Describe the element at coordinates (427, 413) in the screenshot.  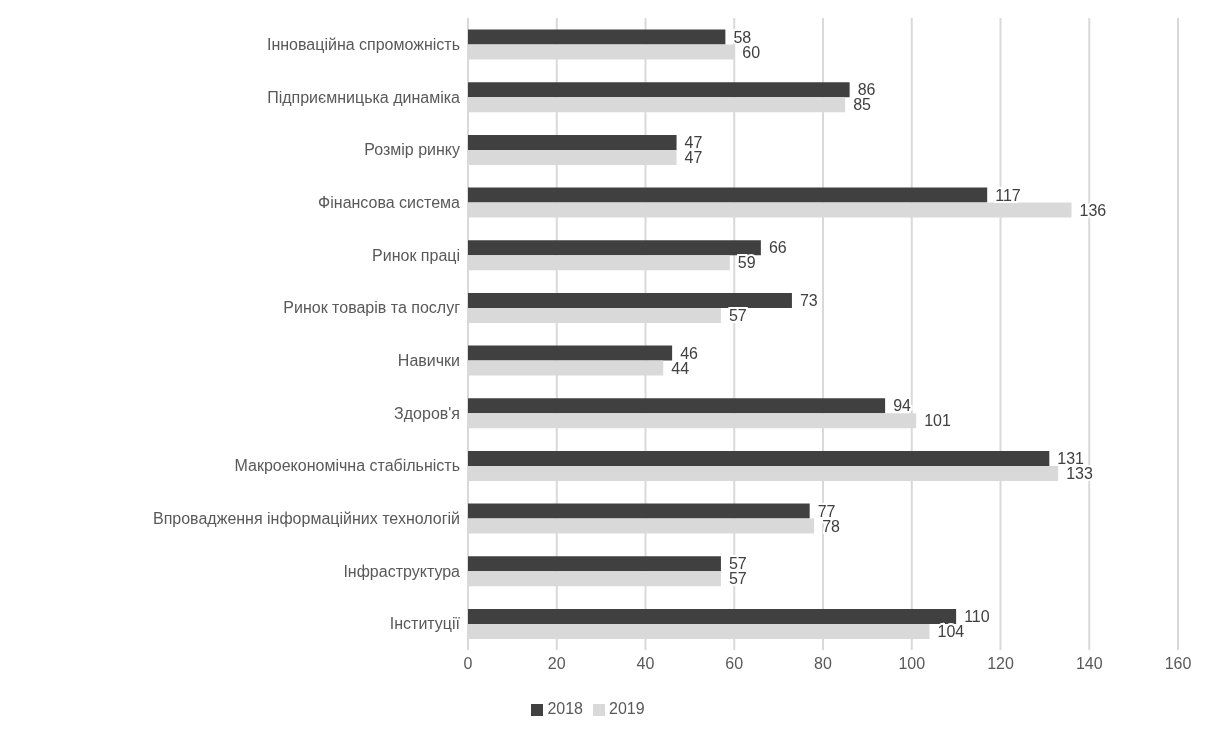
I see `y-tick-label: Здоров'я` at that location.